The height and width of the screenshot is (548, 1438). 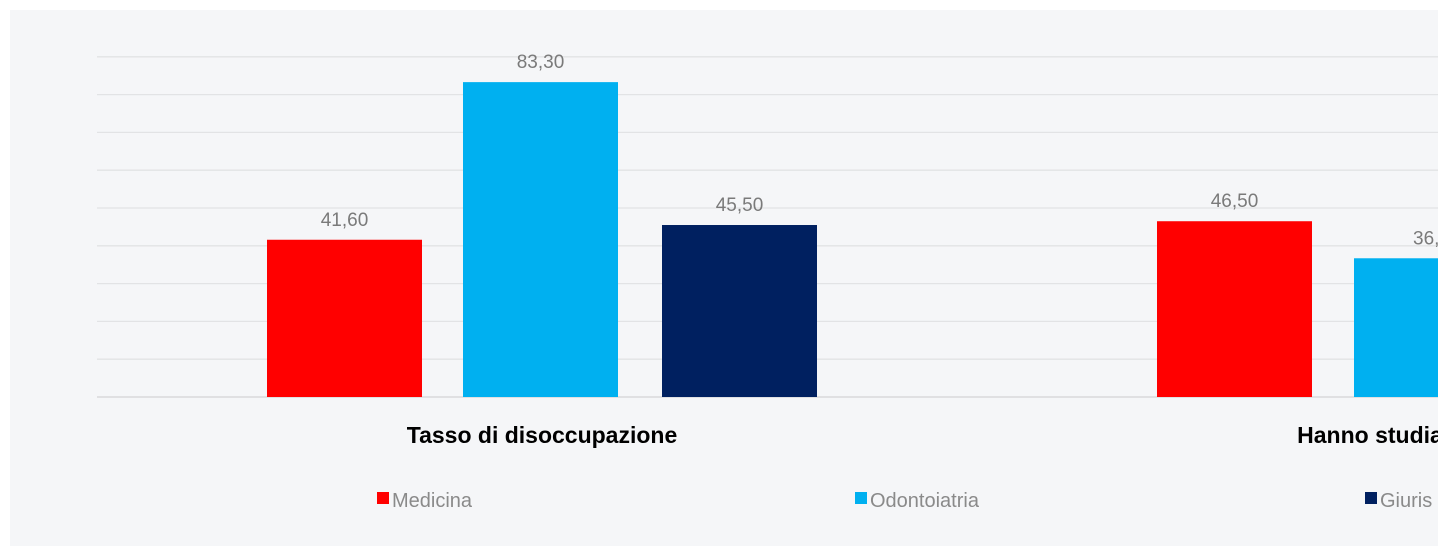 I want to click on legend: Medicina Odontoiatria Giuris, so click(x=904, y=501).